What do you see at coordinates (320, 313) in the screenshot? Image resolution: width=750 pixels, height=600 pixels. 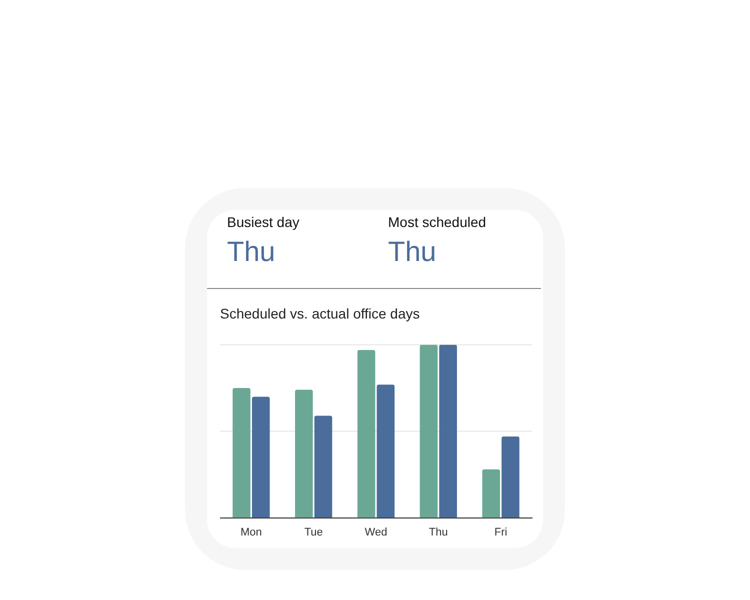 I see `chart-title: Scheduled vs. actual office days` at bounding box center [320, 313].